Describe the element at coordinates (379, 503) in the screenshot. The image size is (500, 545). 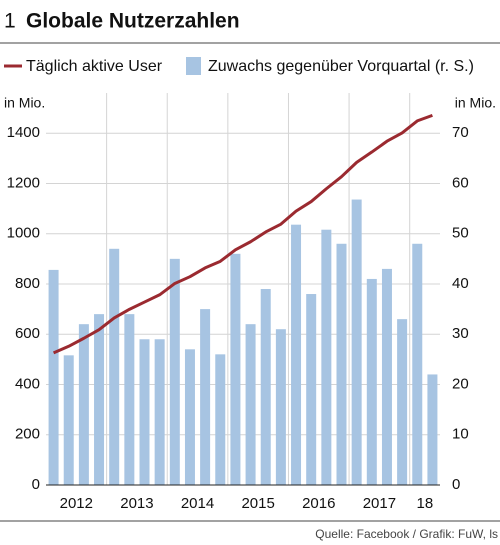
I see `x-group-label: 2017` at that location.